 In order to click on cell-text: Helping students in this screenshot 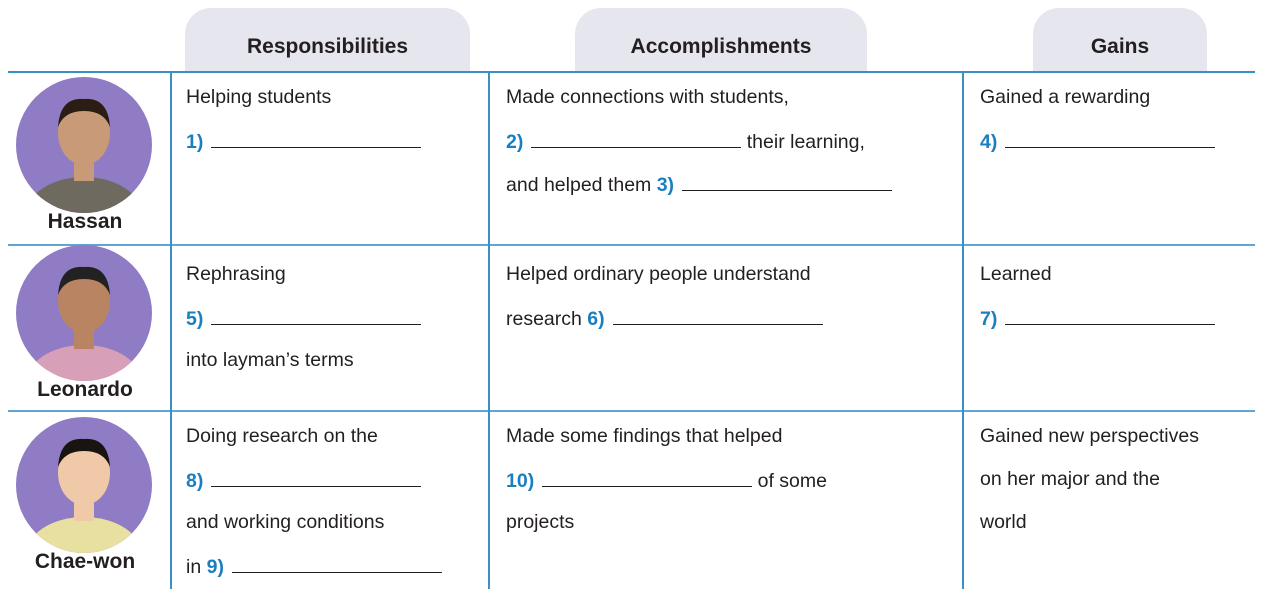, I will do `click(259, 97)`.